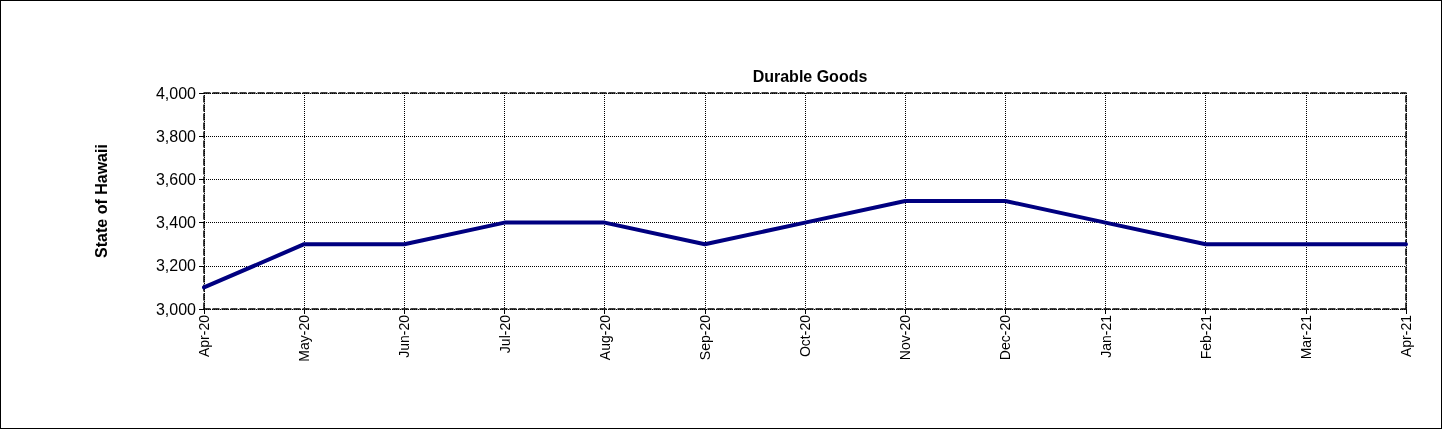 The width and height of the screenshot is (1442, 429). I want to click on x-tick-label: Nov-20, so click(905, 337).